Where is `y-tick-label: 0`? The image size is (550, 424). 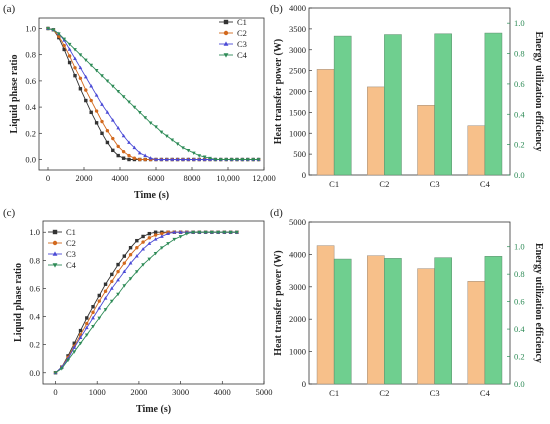 y-tick-label: 0 is located at coordinates (304, 175).